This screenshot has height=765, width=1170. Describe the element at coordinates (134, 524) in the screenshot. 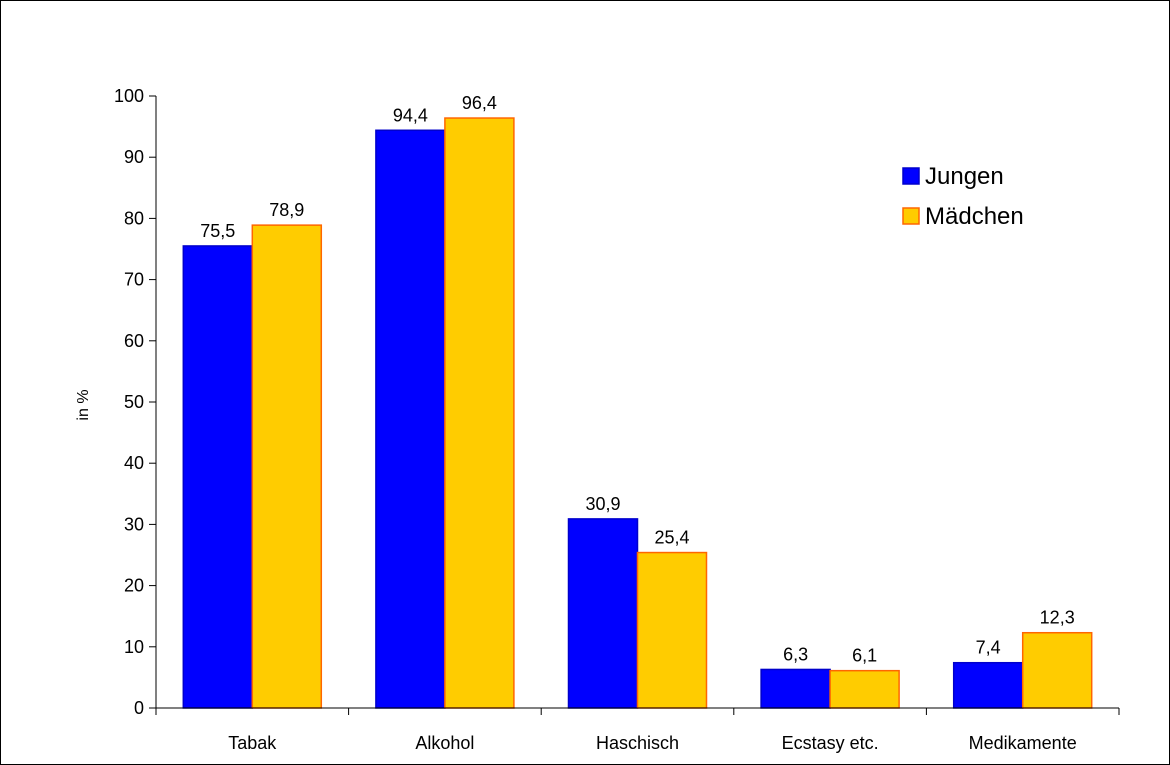

I see `y-tick-label: 30` at that location.